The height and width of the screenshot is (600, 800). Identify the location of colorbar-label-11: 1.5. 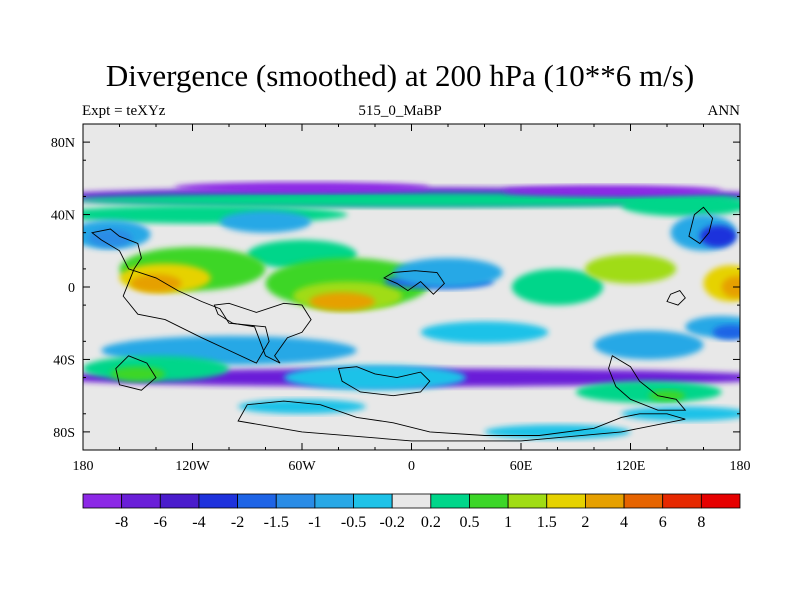
(547, 522).